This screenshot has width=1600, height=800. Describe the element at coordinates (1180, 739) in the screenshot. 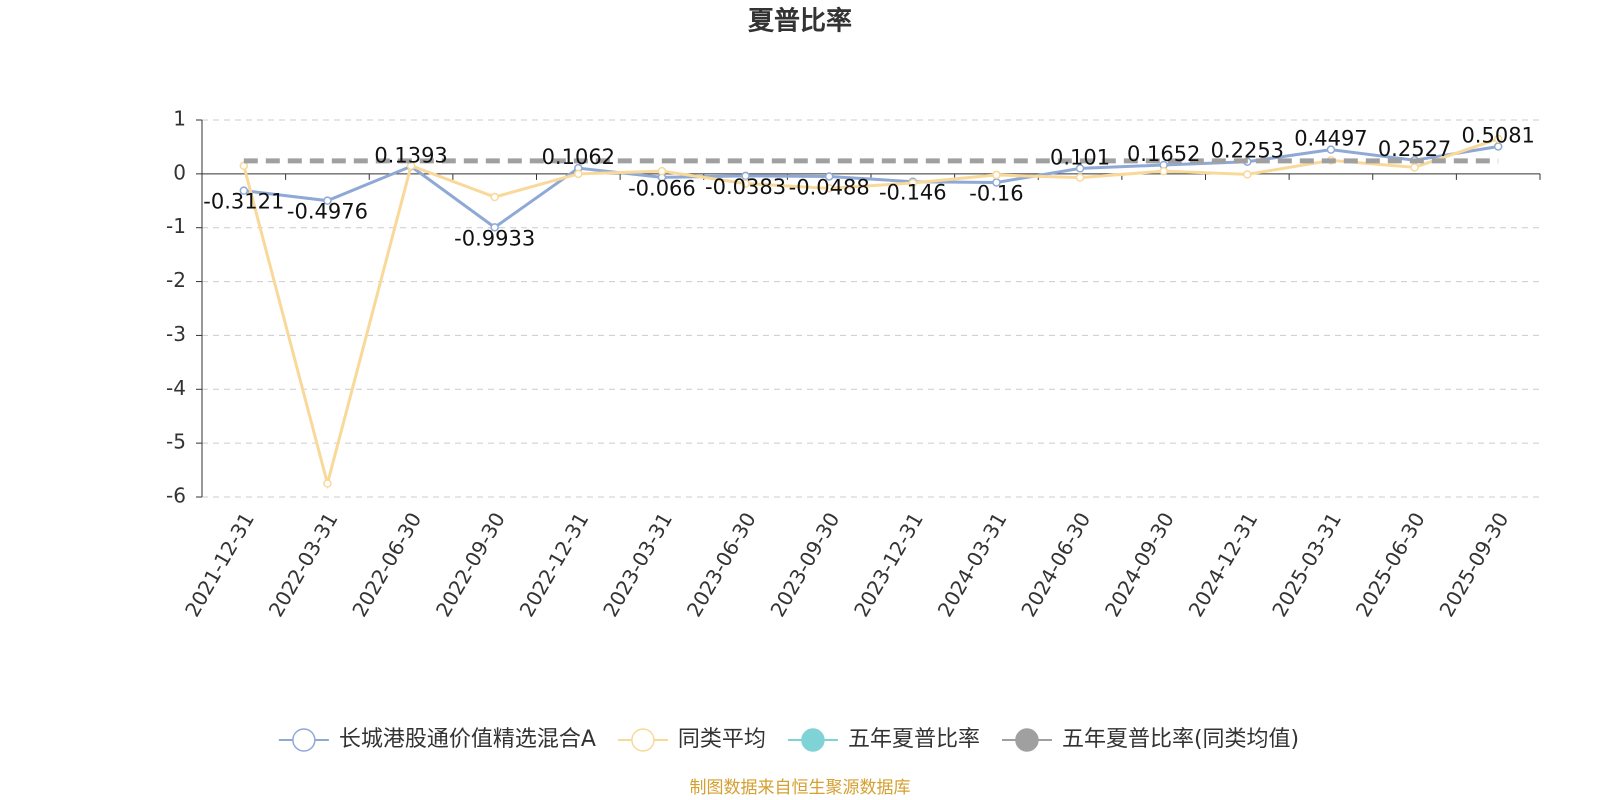

I see `legend-label: 五年夏普比率(同类均值)` at that location.